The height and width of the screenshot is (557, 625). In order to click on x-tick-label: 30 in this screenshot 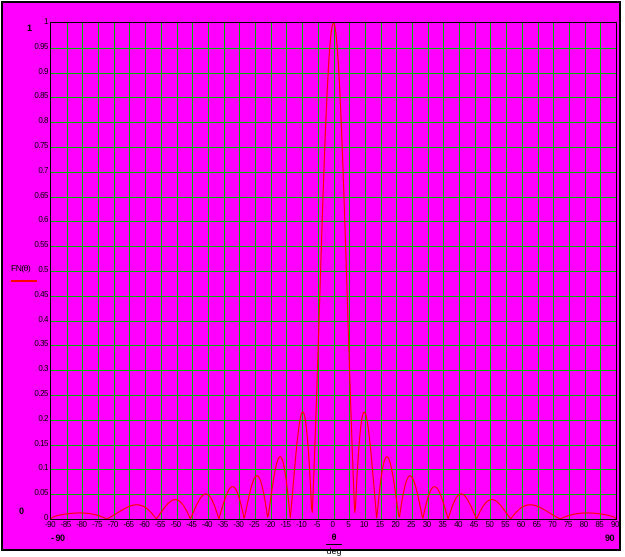, I will do `click(426, 524)`.